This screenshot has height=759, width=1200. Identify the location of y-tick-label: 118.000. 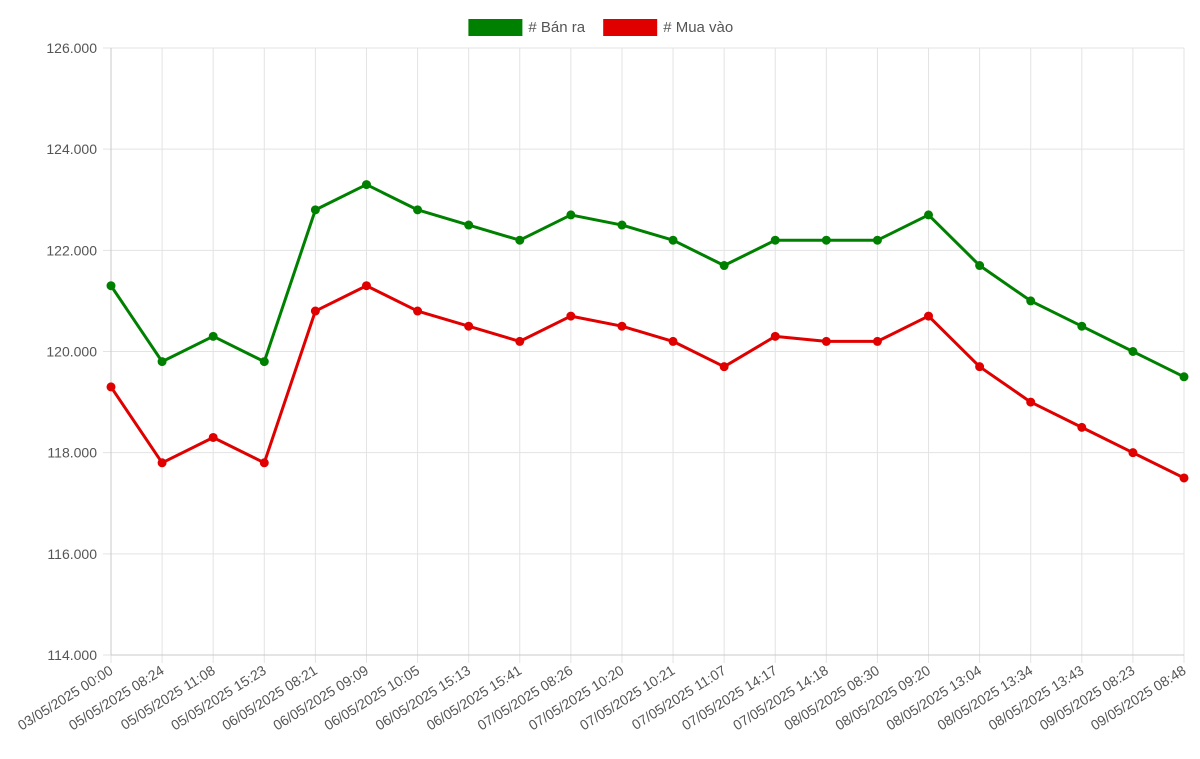
(72, 453).